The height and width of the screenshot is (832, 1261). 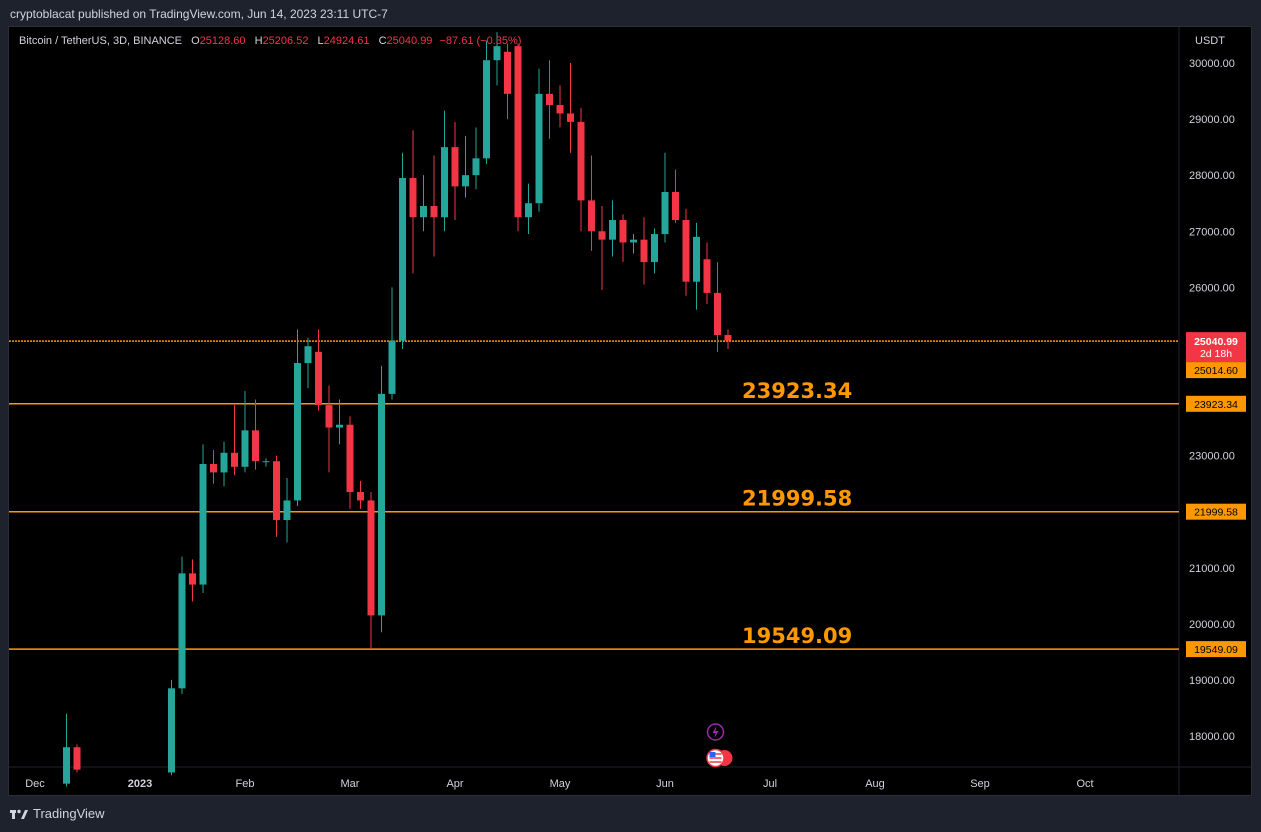 I want to click on close-label: C, so click(x=382, y=41).